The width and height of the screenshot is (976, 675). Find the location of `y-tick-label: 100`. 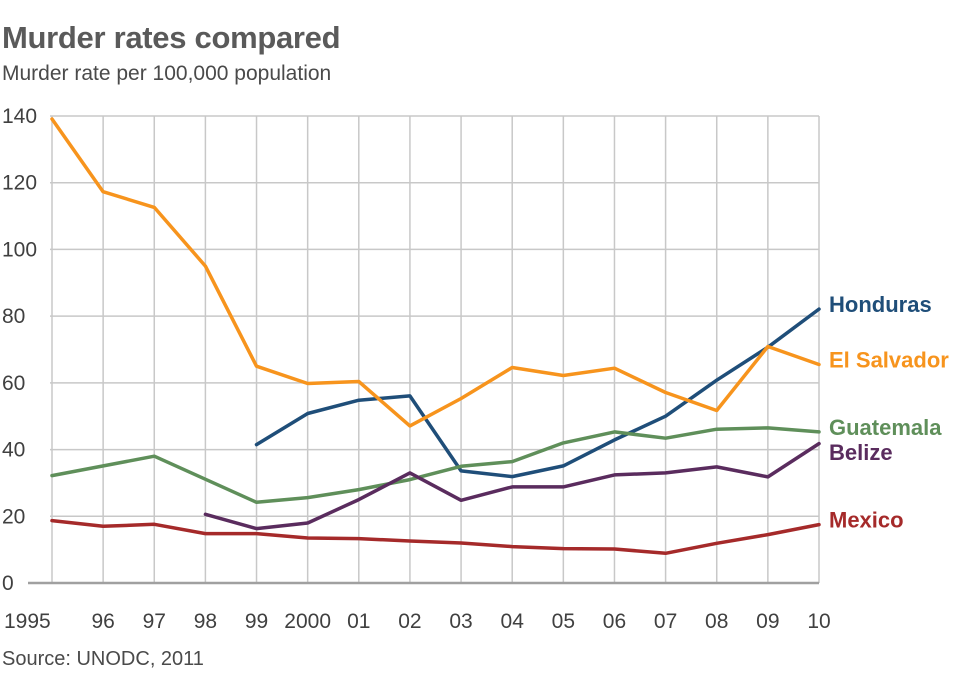

y-tick-label: 100 is located at coordinates (19, 249).